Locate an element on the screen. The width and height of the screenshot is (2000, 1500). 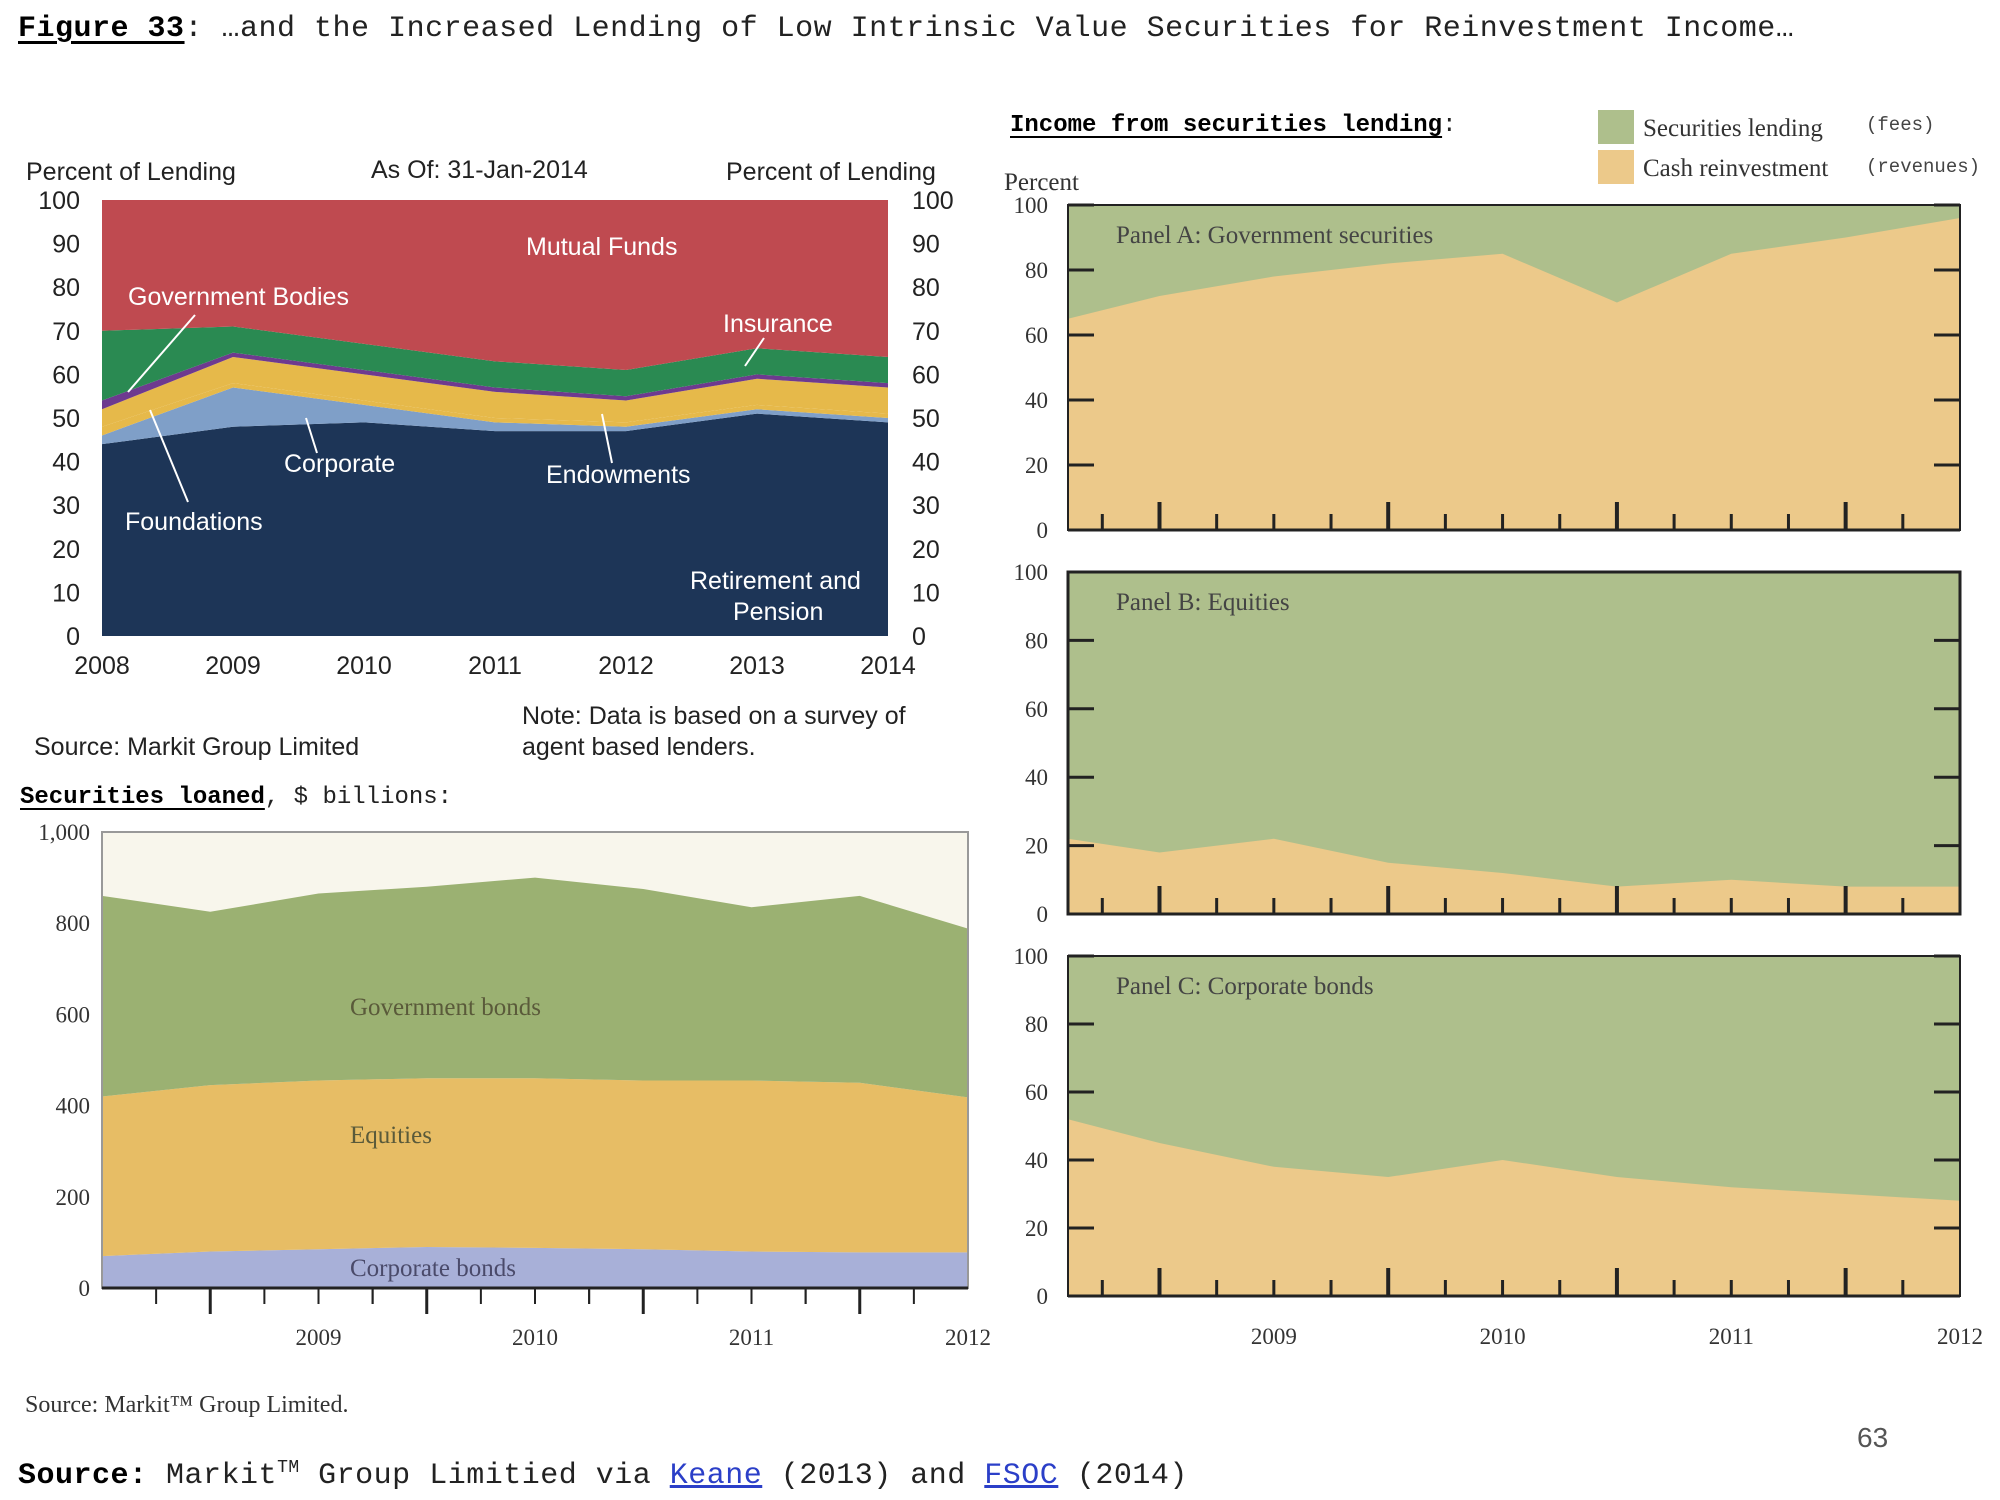
ytick-right-50: 50 is located at coordinates (926, 419).